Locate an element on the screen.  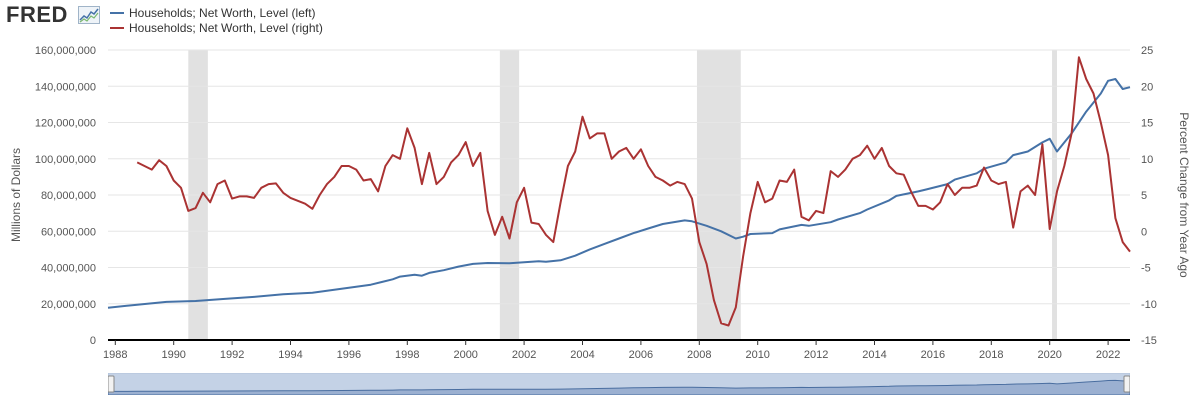
x-tick-label: 2014 is located at coordinates (874, 355).